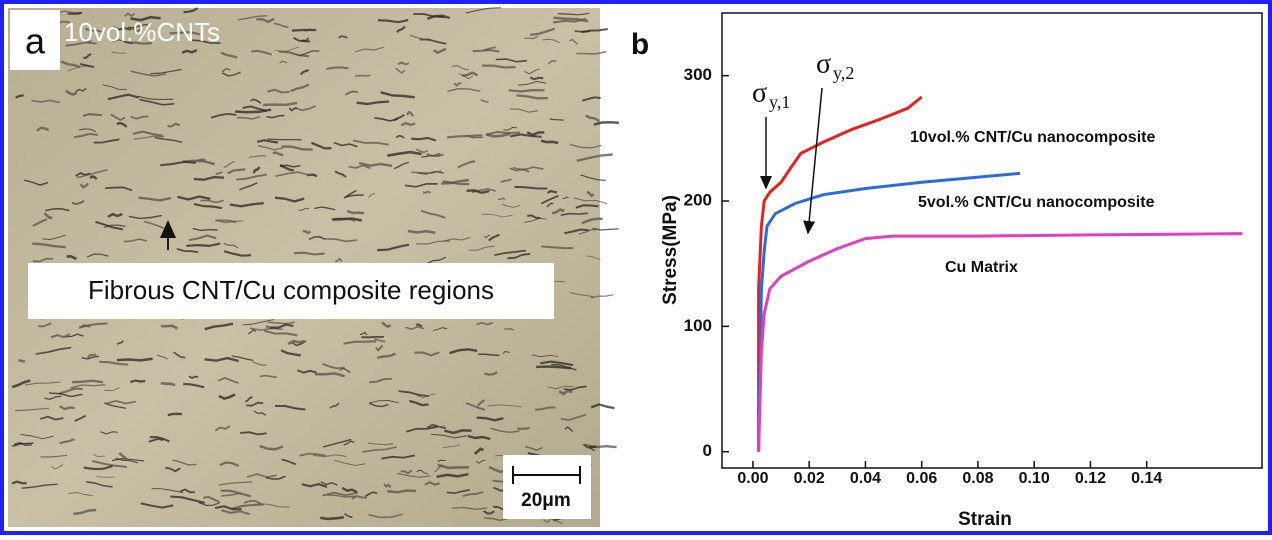 The height and width of the screenshot is (540, 1272). I want to click on y-tick-label: 300, so click(698, 74).